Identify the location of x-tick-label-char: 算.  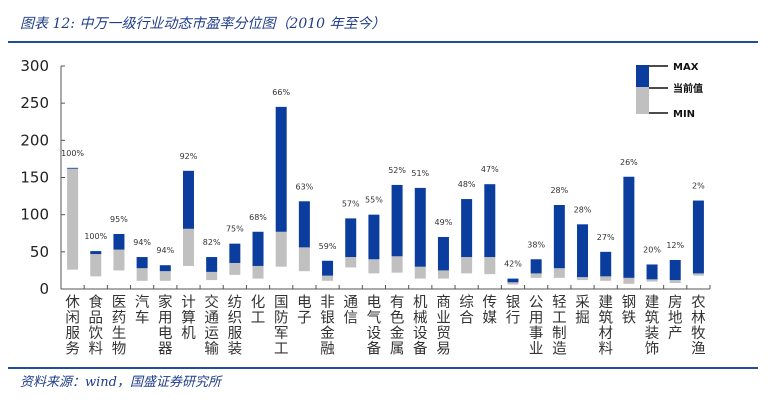
(188, 318).